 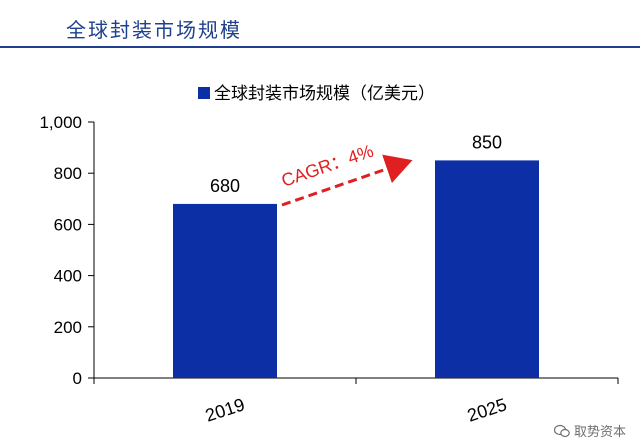 What do you see at coordinates (225, 186) in the screenshot?
I see `data-label-2019: 680` at bounding box center [225, 186].